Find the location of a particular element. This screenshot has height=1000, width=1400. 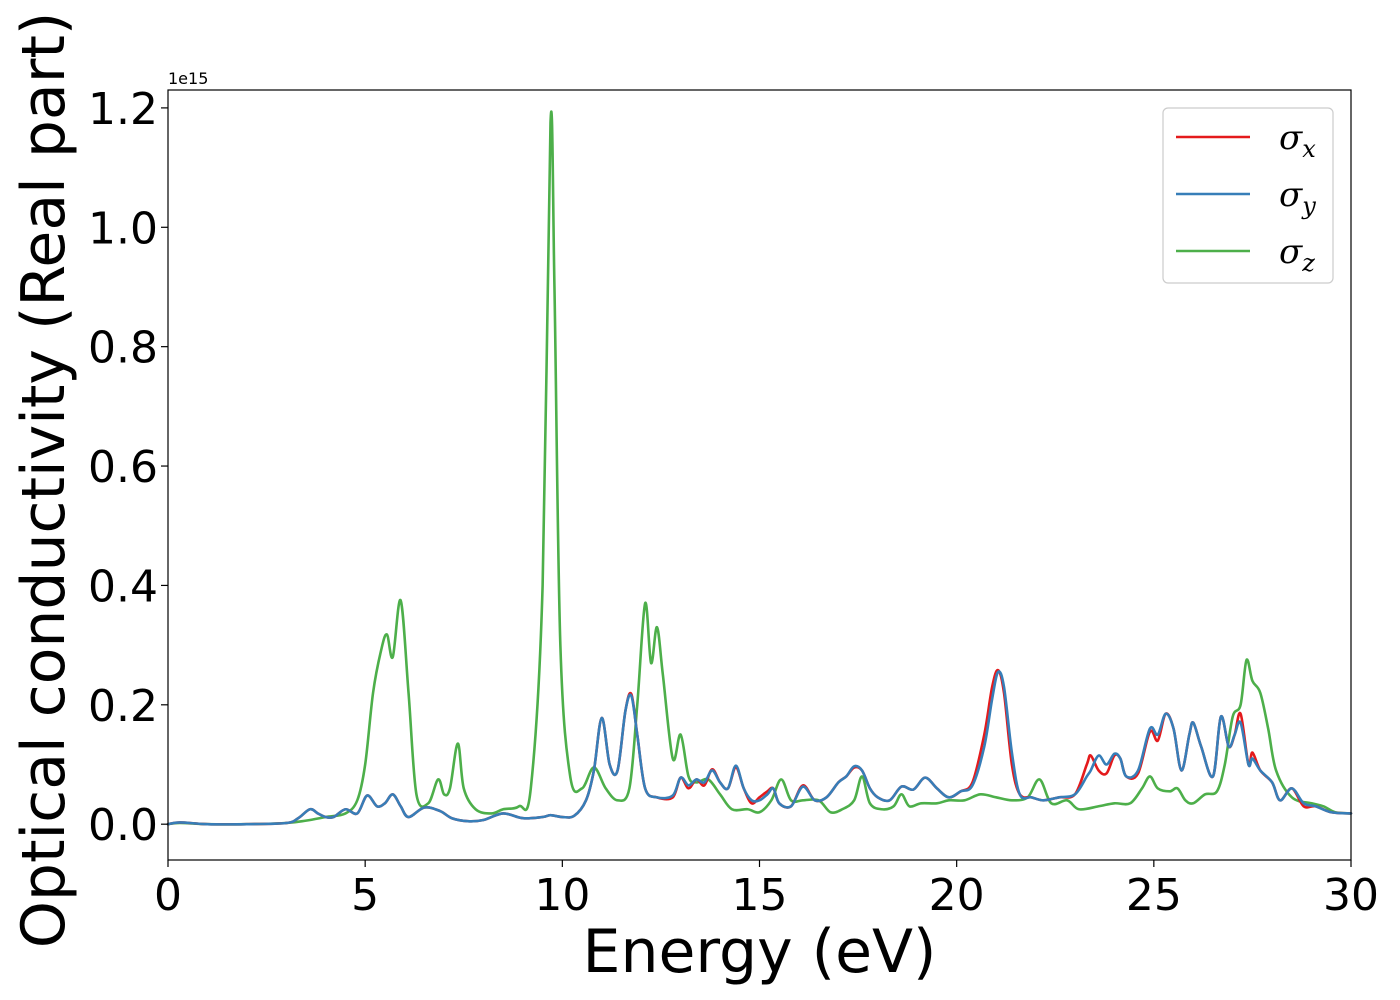

y-tick-label: 0.0 is located at coordinates (123, 825).